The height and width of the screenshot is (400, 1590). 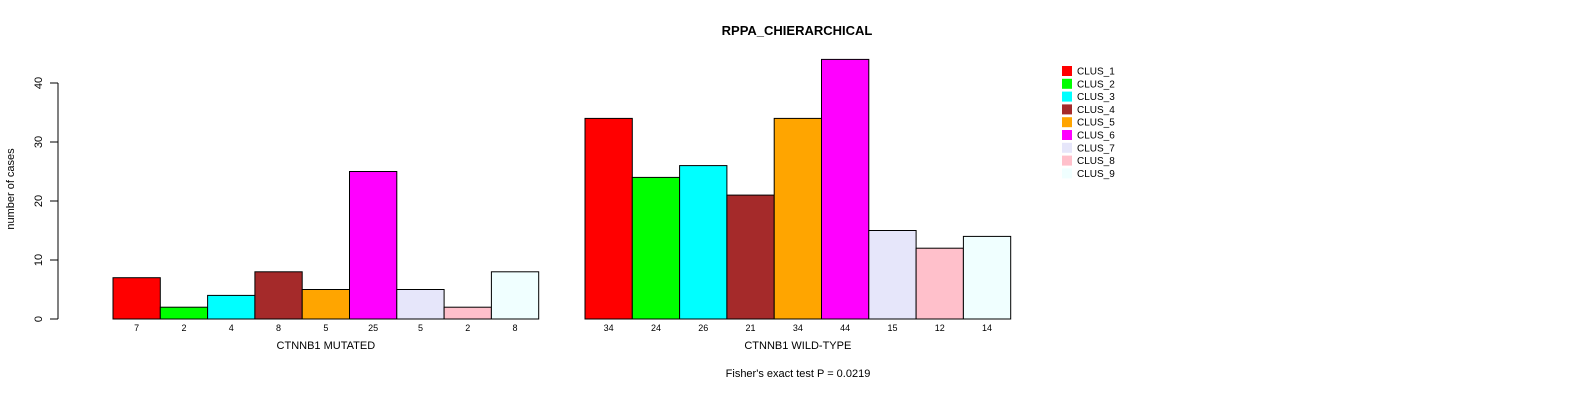 I want to click on legend-label: CLUS_1, so click(x=1096, y=72).